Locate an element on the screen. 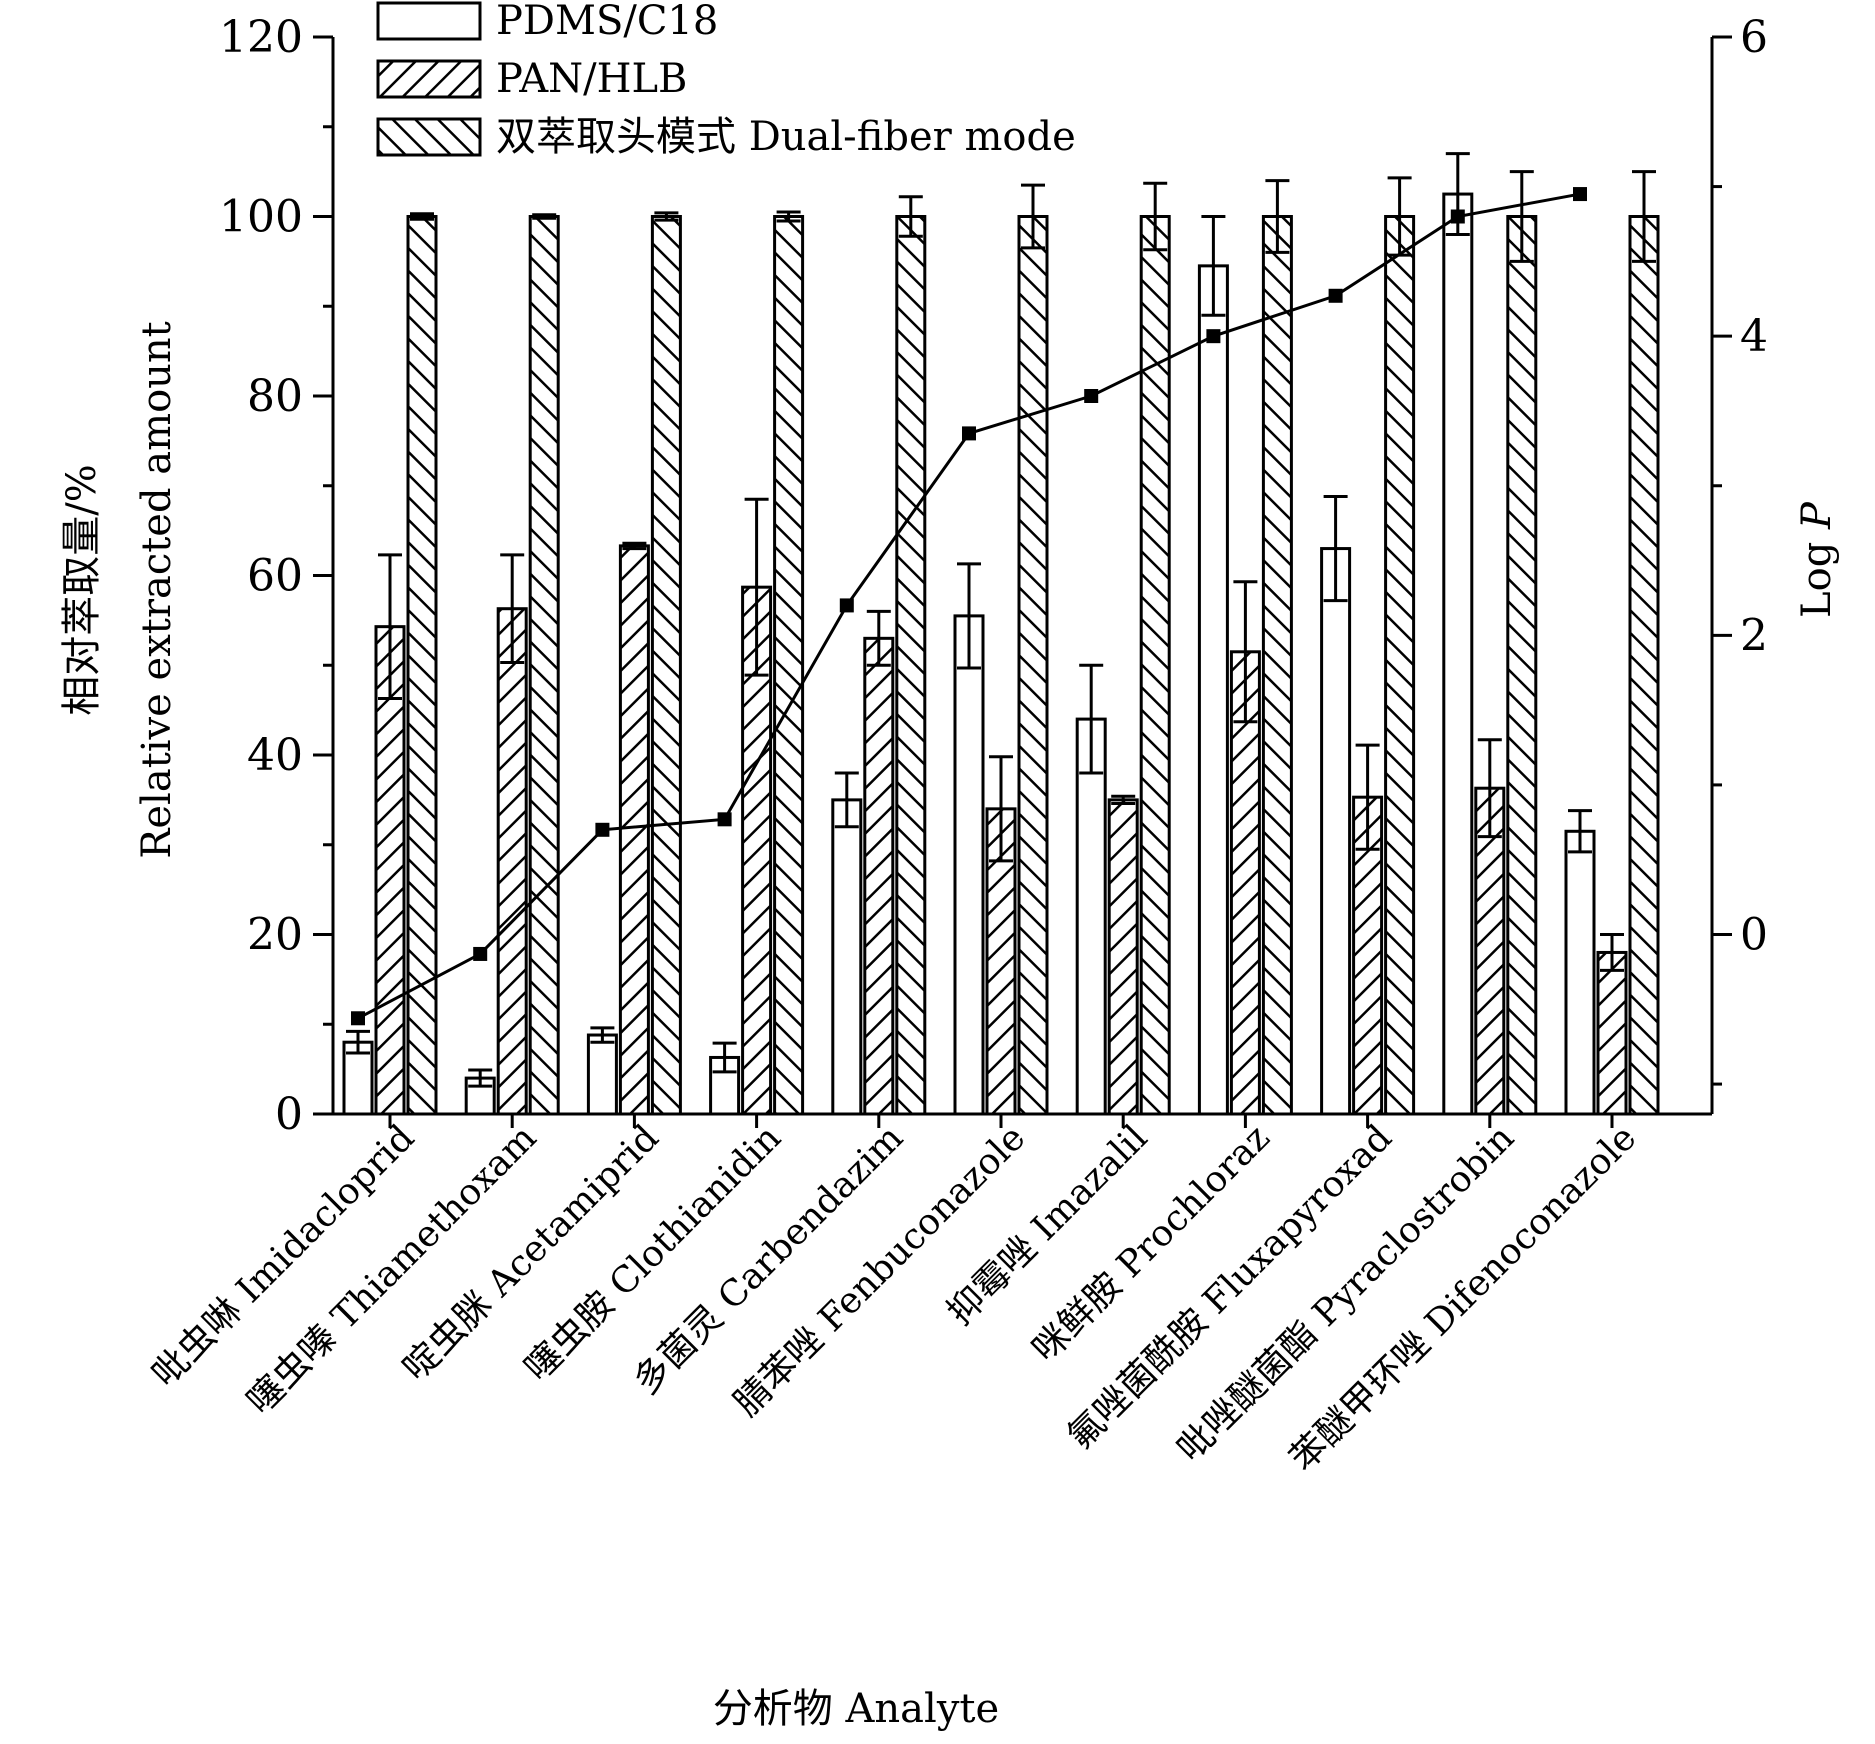  y2-tick-label-6: 6 is located at coordinates (1754, 37).